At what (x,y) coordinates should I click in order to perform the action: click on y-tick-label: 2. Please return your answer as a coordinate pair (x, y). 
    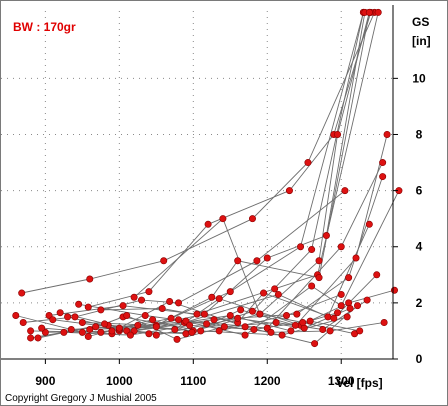
    Looking at the image, I should click on (419, 303).